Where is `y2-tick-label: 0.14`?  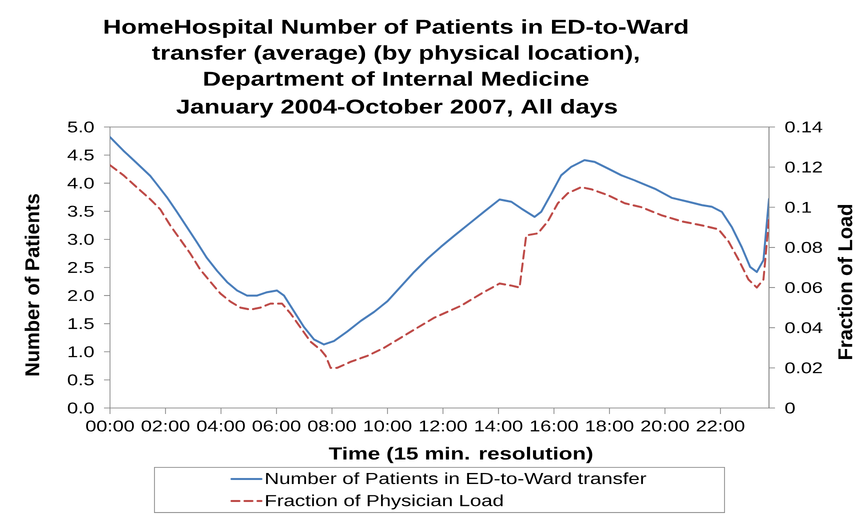 y2-tick-label: 0.14 is located at coordinates (803, 127).